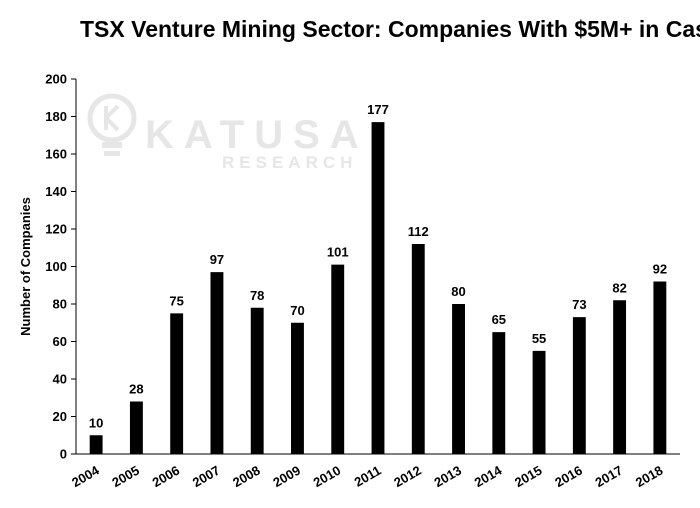 The height and width of the screenshot is (508, 700). Describe the element at coordinates (289, 162) in the screenshot. I see `watermark-sub: RESEARCH` at that location.